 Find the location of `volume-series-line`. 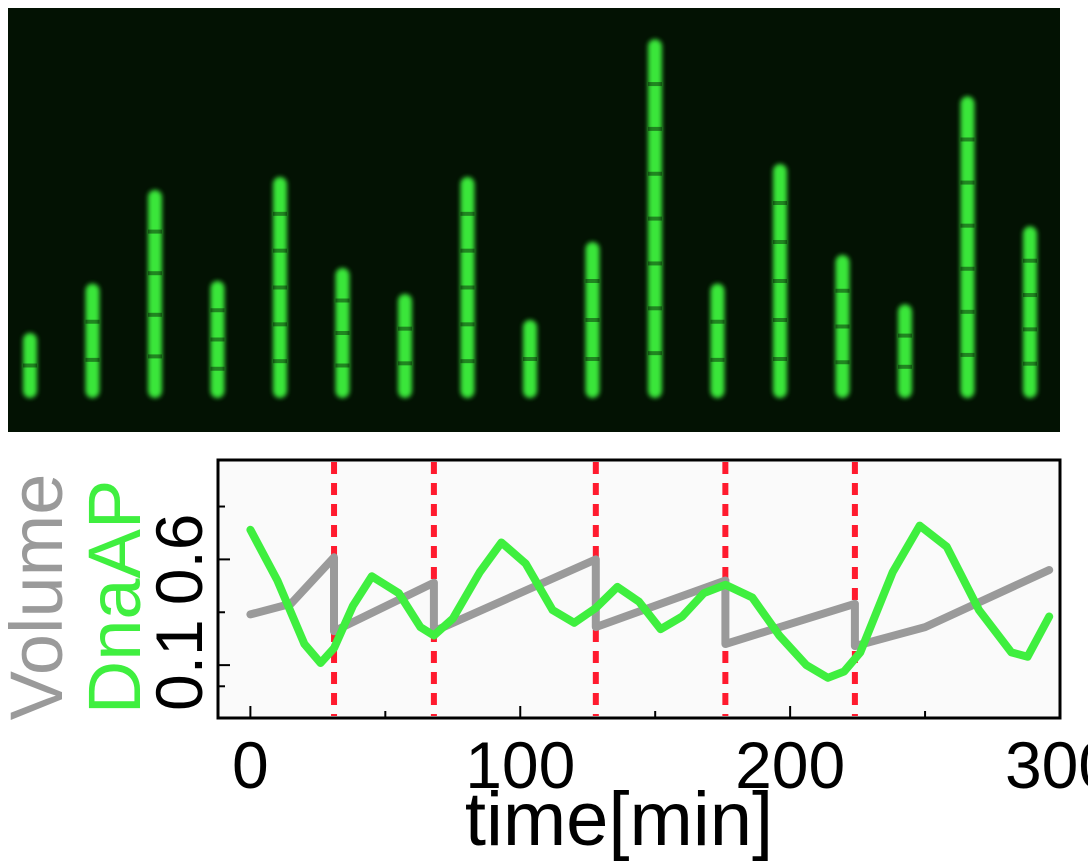

volume-series-line is located at coordinates (650, 602).